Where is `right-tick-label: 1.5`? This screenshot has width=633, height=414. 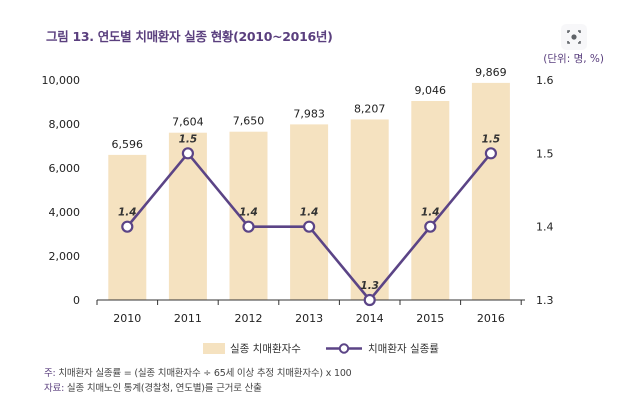
right-tick-label: 1.5 is located at coordinates (545, 153).